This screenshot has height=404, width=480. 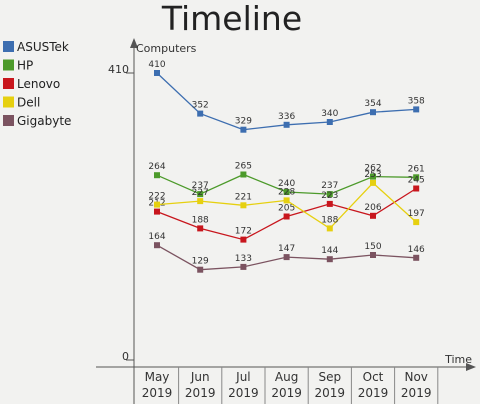 I want to click on data-label-dell: 253, so click(x=372, y=175).